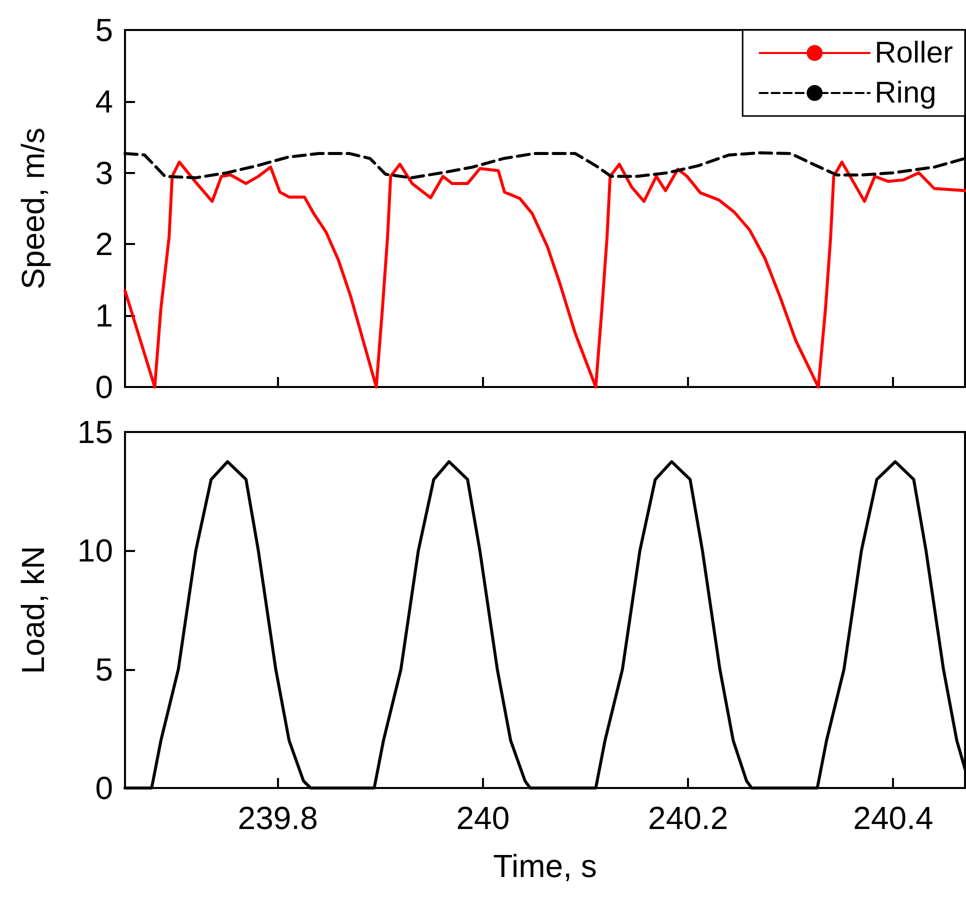 Image resolution: width=966 pixels, height=903 pixels. I want to click on x-tick-label: 240, so click(483, 818).